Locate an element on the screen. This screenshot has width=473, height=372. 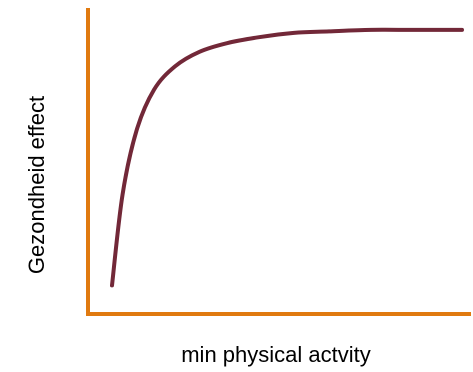
x-axis-label: min physical actvity is located at coordinates (276, 354).